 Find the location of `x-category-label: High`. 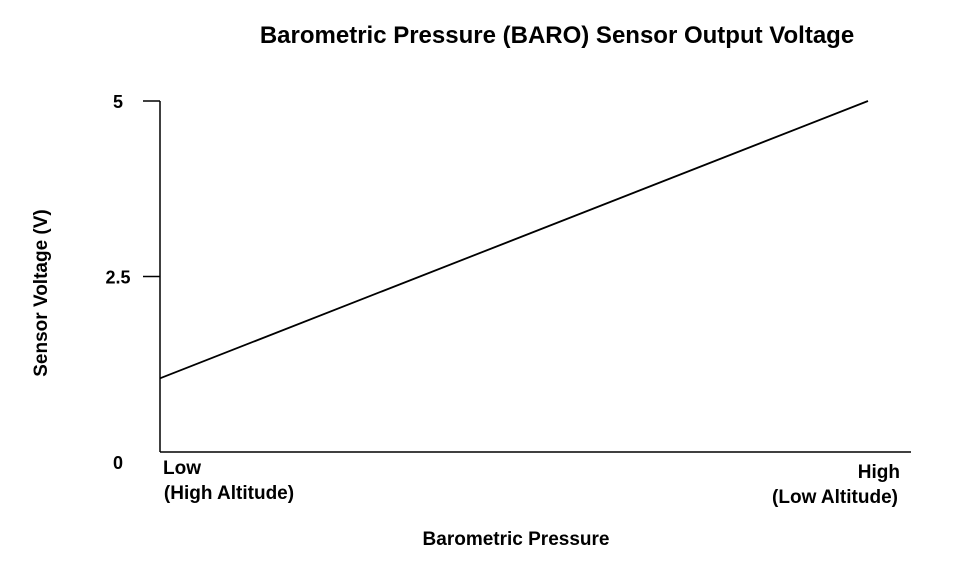

x-category-label: High is located at coordinates (879, 472).